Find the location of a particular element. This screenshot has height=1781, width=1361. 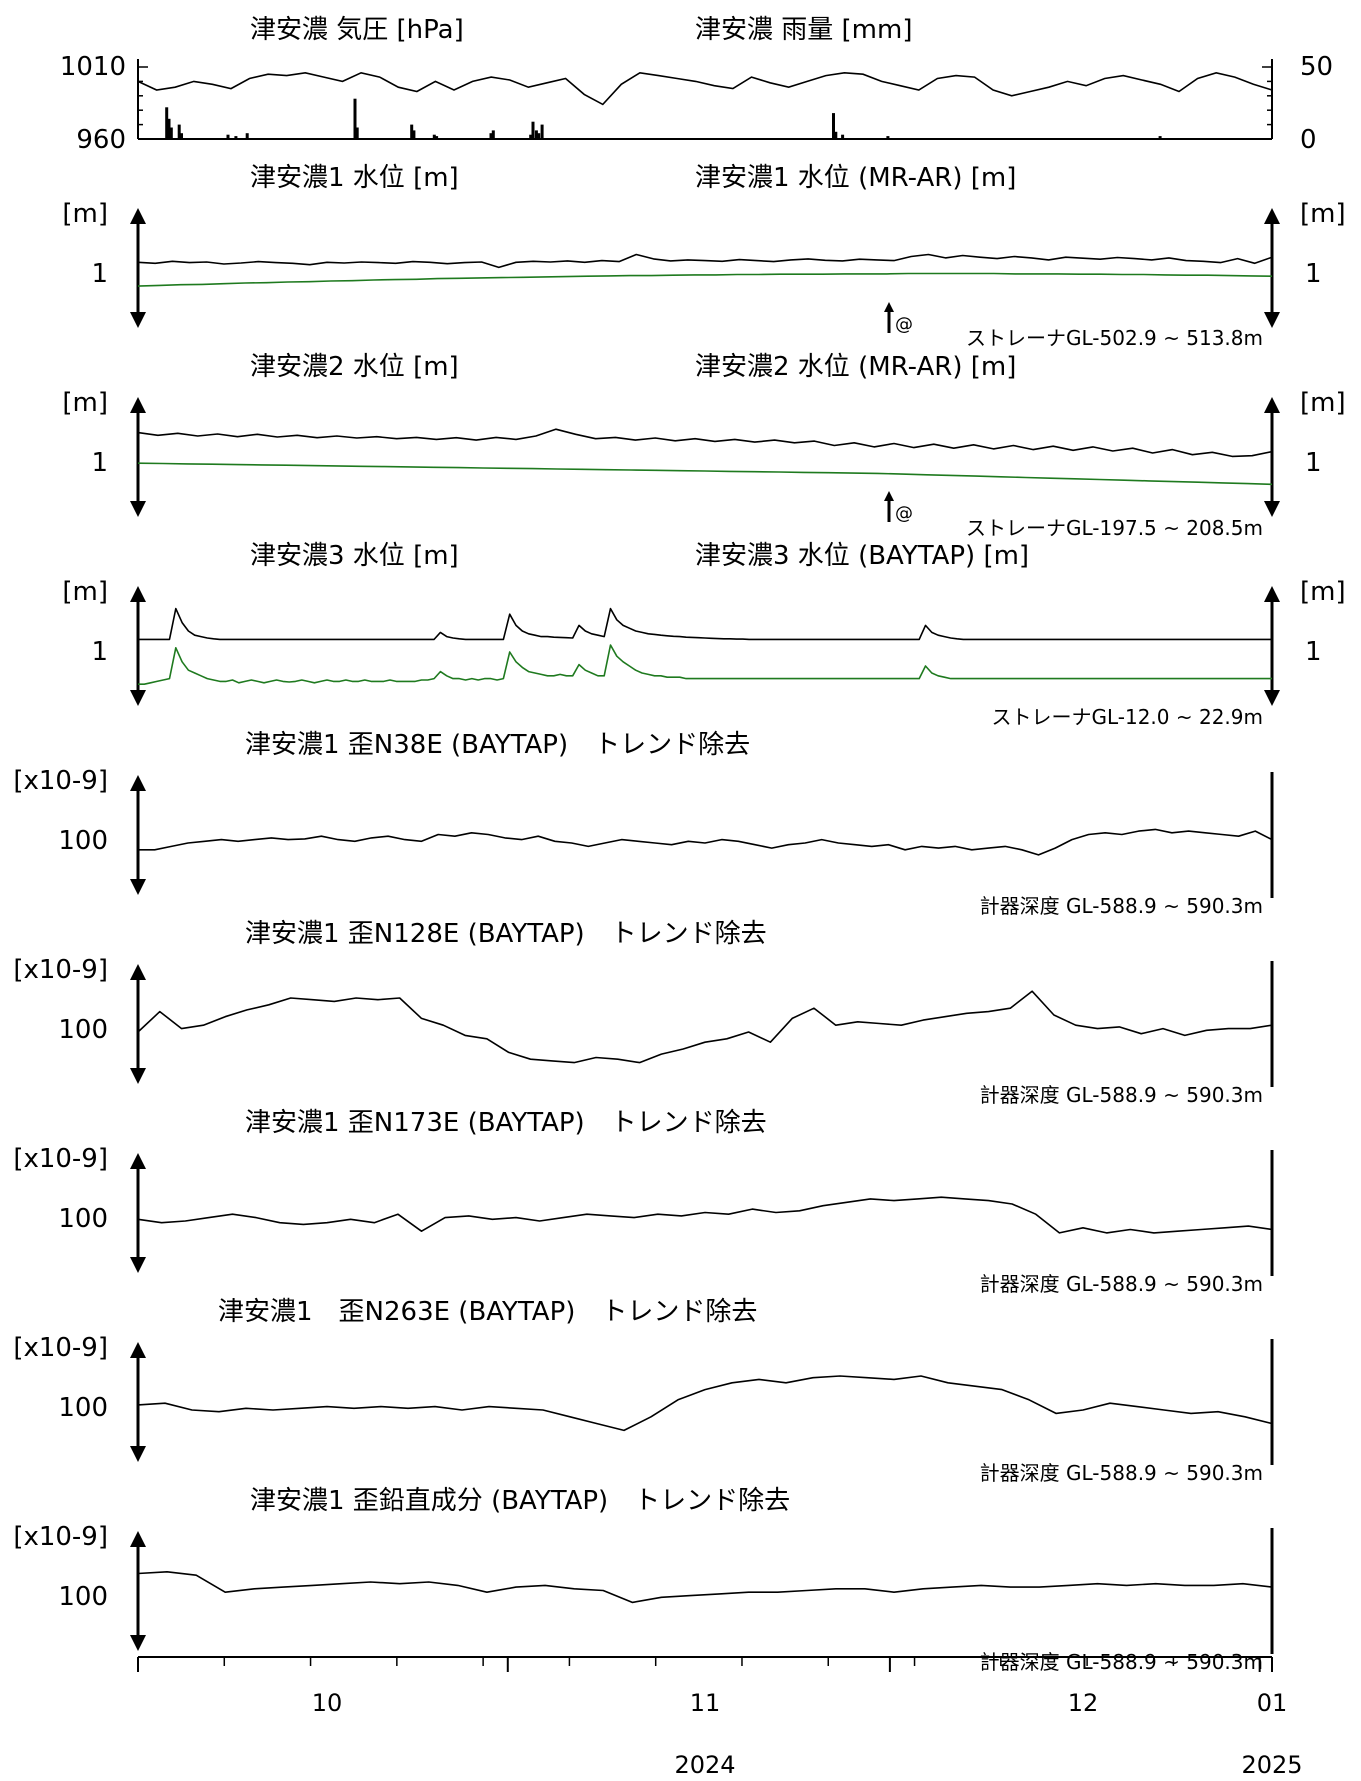

x-tick-label: 01 is located at coordinates (1272, 1703).